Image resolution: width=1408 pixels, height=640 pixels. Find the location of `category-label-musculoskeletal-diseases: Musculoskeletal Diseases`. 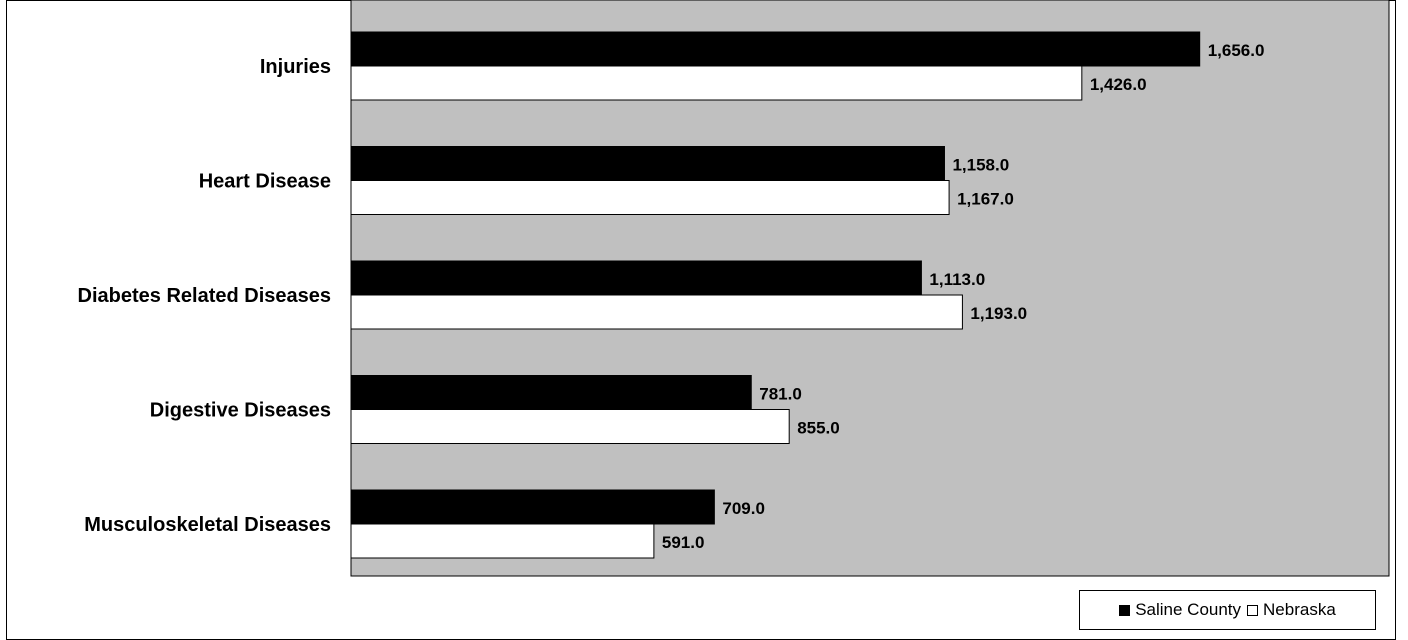

category-label-musculoskeletal-diseases: Musculoskeletal Diseases is located at coordinates (207, 525).